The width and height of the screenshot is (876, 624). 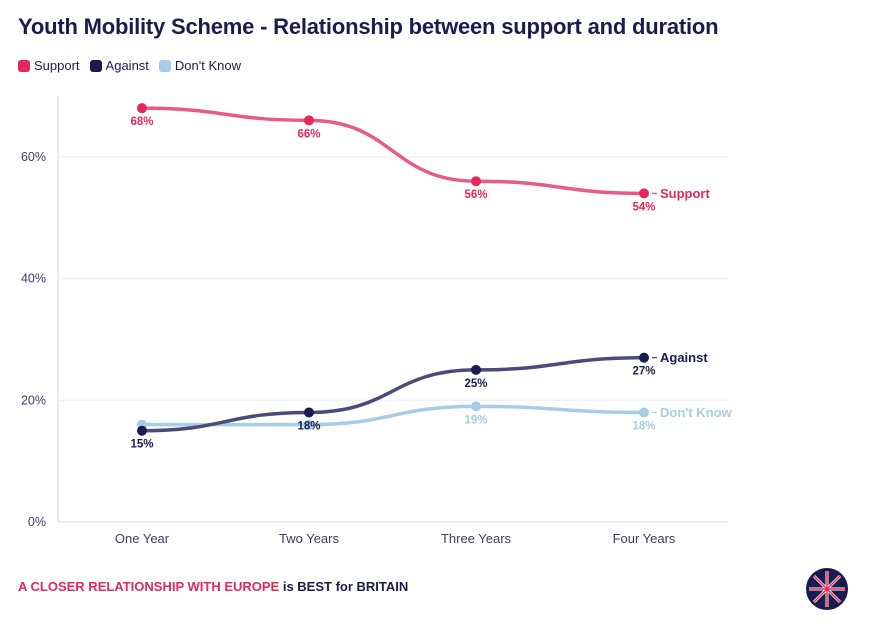 I want to click on data-label: 19%, so click(x=475, y=420).